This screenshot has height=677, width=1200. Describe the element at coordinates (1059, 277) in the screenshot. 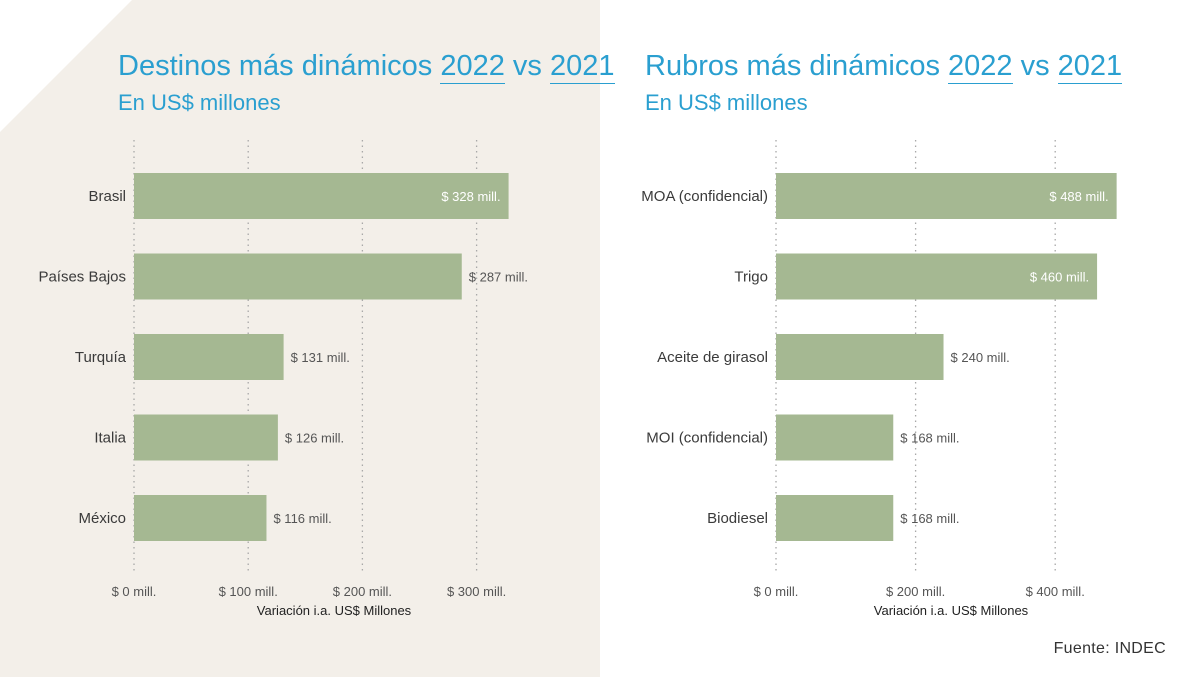

I see `value-label: $ 460 mill.` at that location.